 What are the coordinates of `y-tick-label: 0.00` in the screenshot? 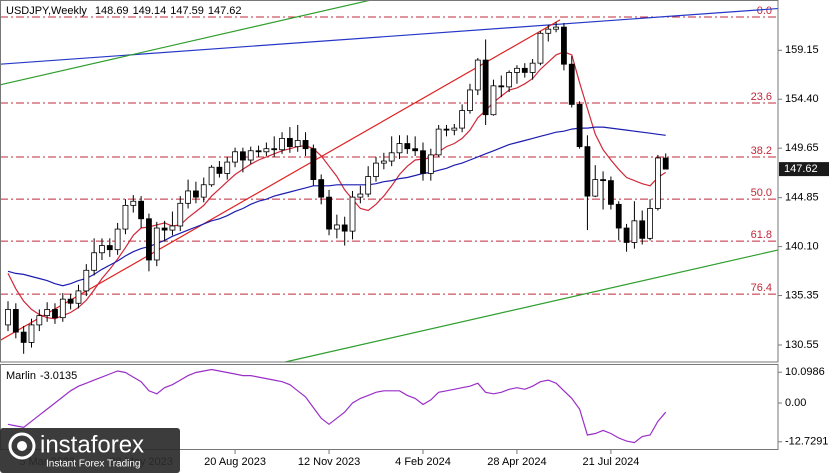 It's located at (795, 403).